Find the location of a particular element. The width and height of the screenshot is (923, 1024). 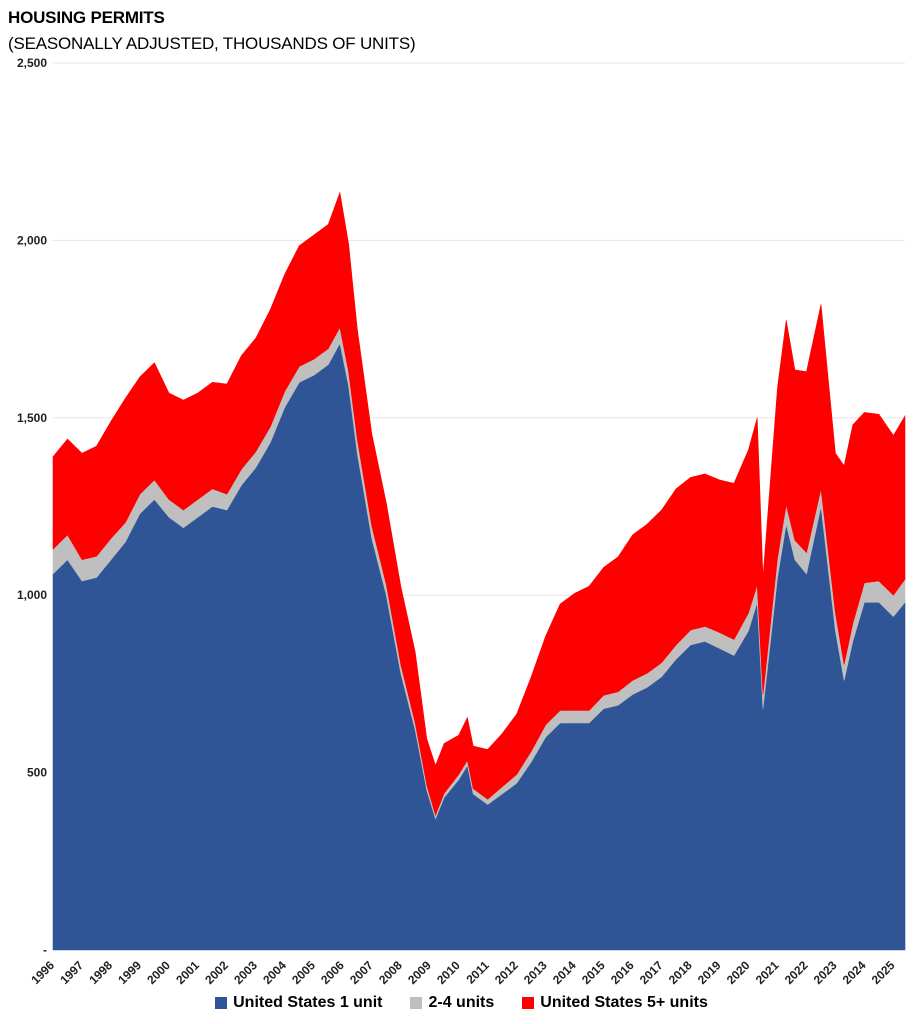

x-tick-label: 2000 is located at coordinates (158, 972).